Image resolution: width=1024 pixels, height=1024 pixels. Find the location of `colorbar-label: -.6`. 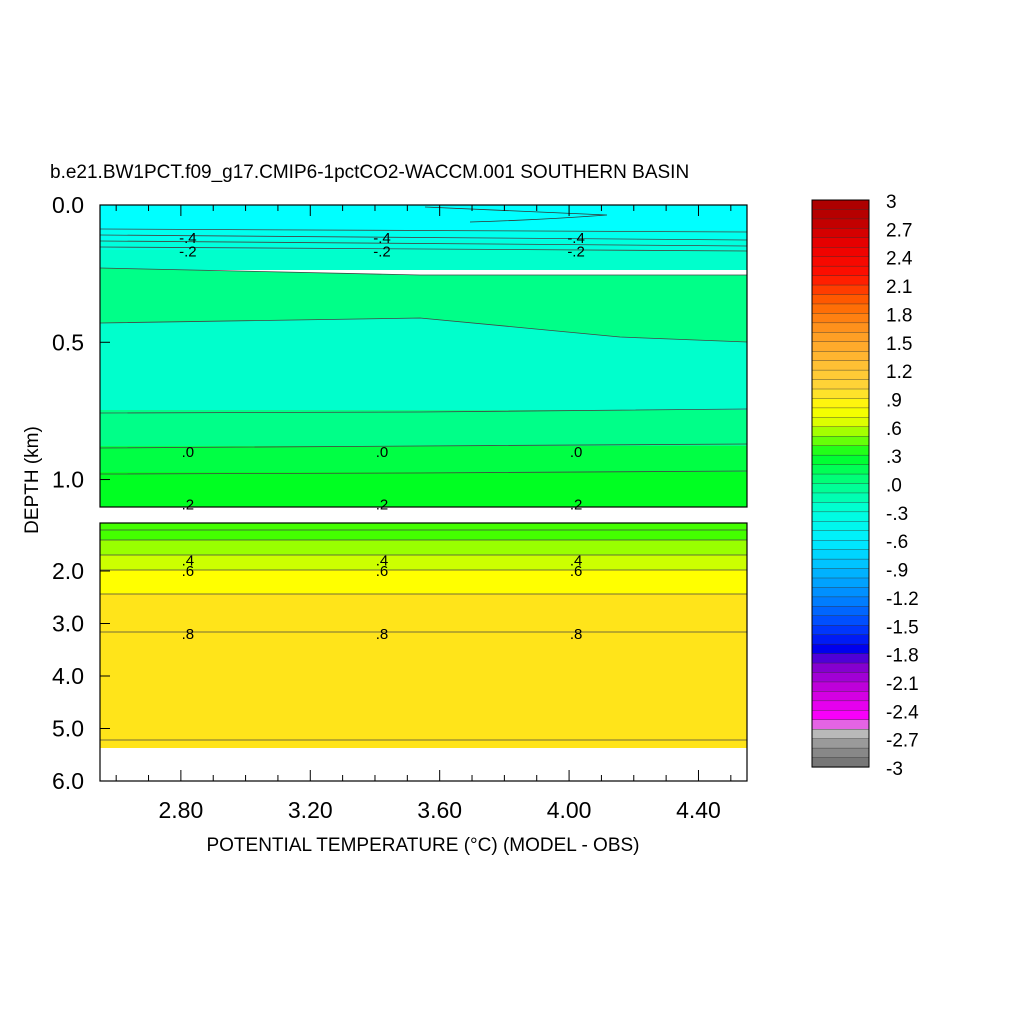

colorbar-label: -.6 is located at coordinates (897, 542).